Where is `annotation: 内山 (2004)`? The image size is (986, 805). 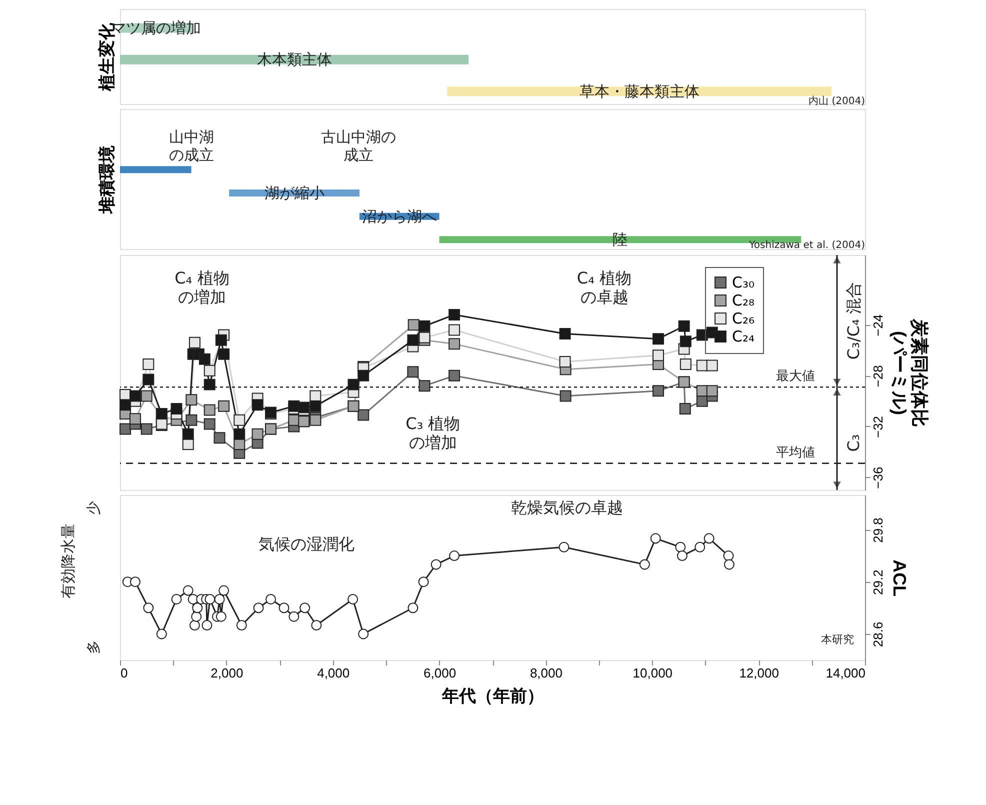
annotation: 内山 (2004) is located at coordinates (837, 101).